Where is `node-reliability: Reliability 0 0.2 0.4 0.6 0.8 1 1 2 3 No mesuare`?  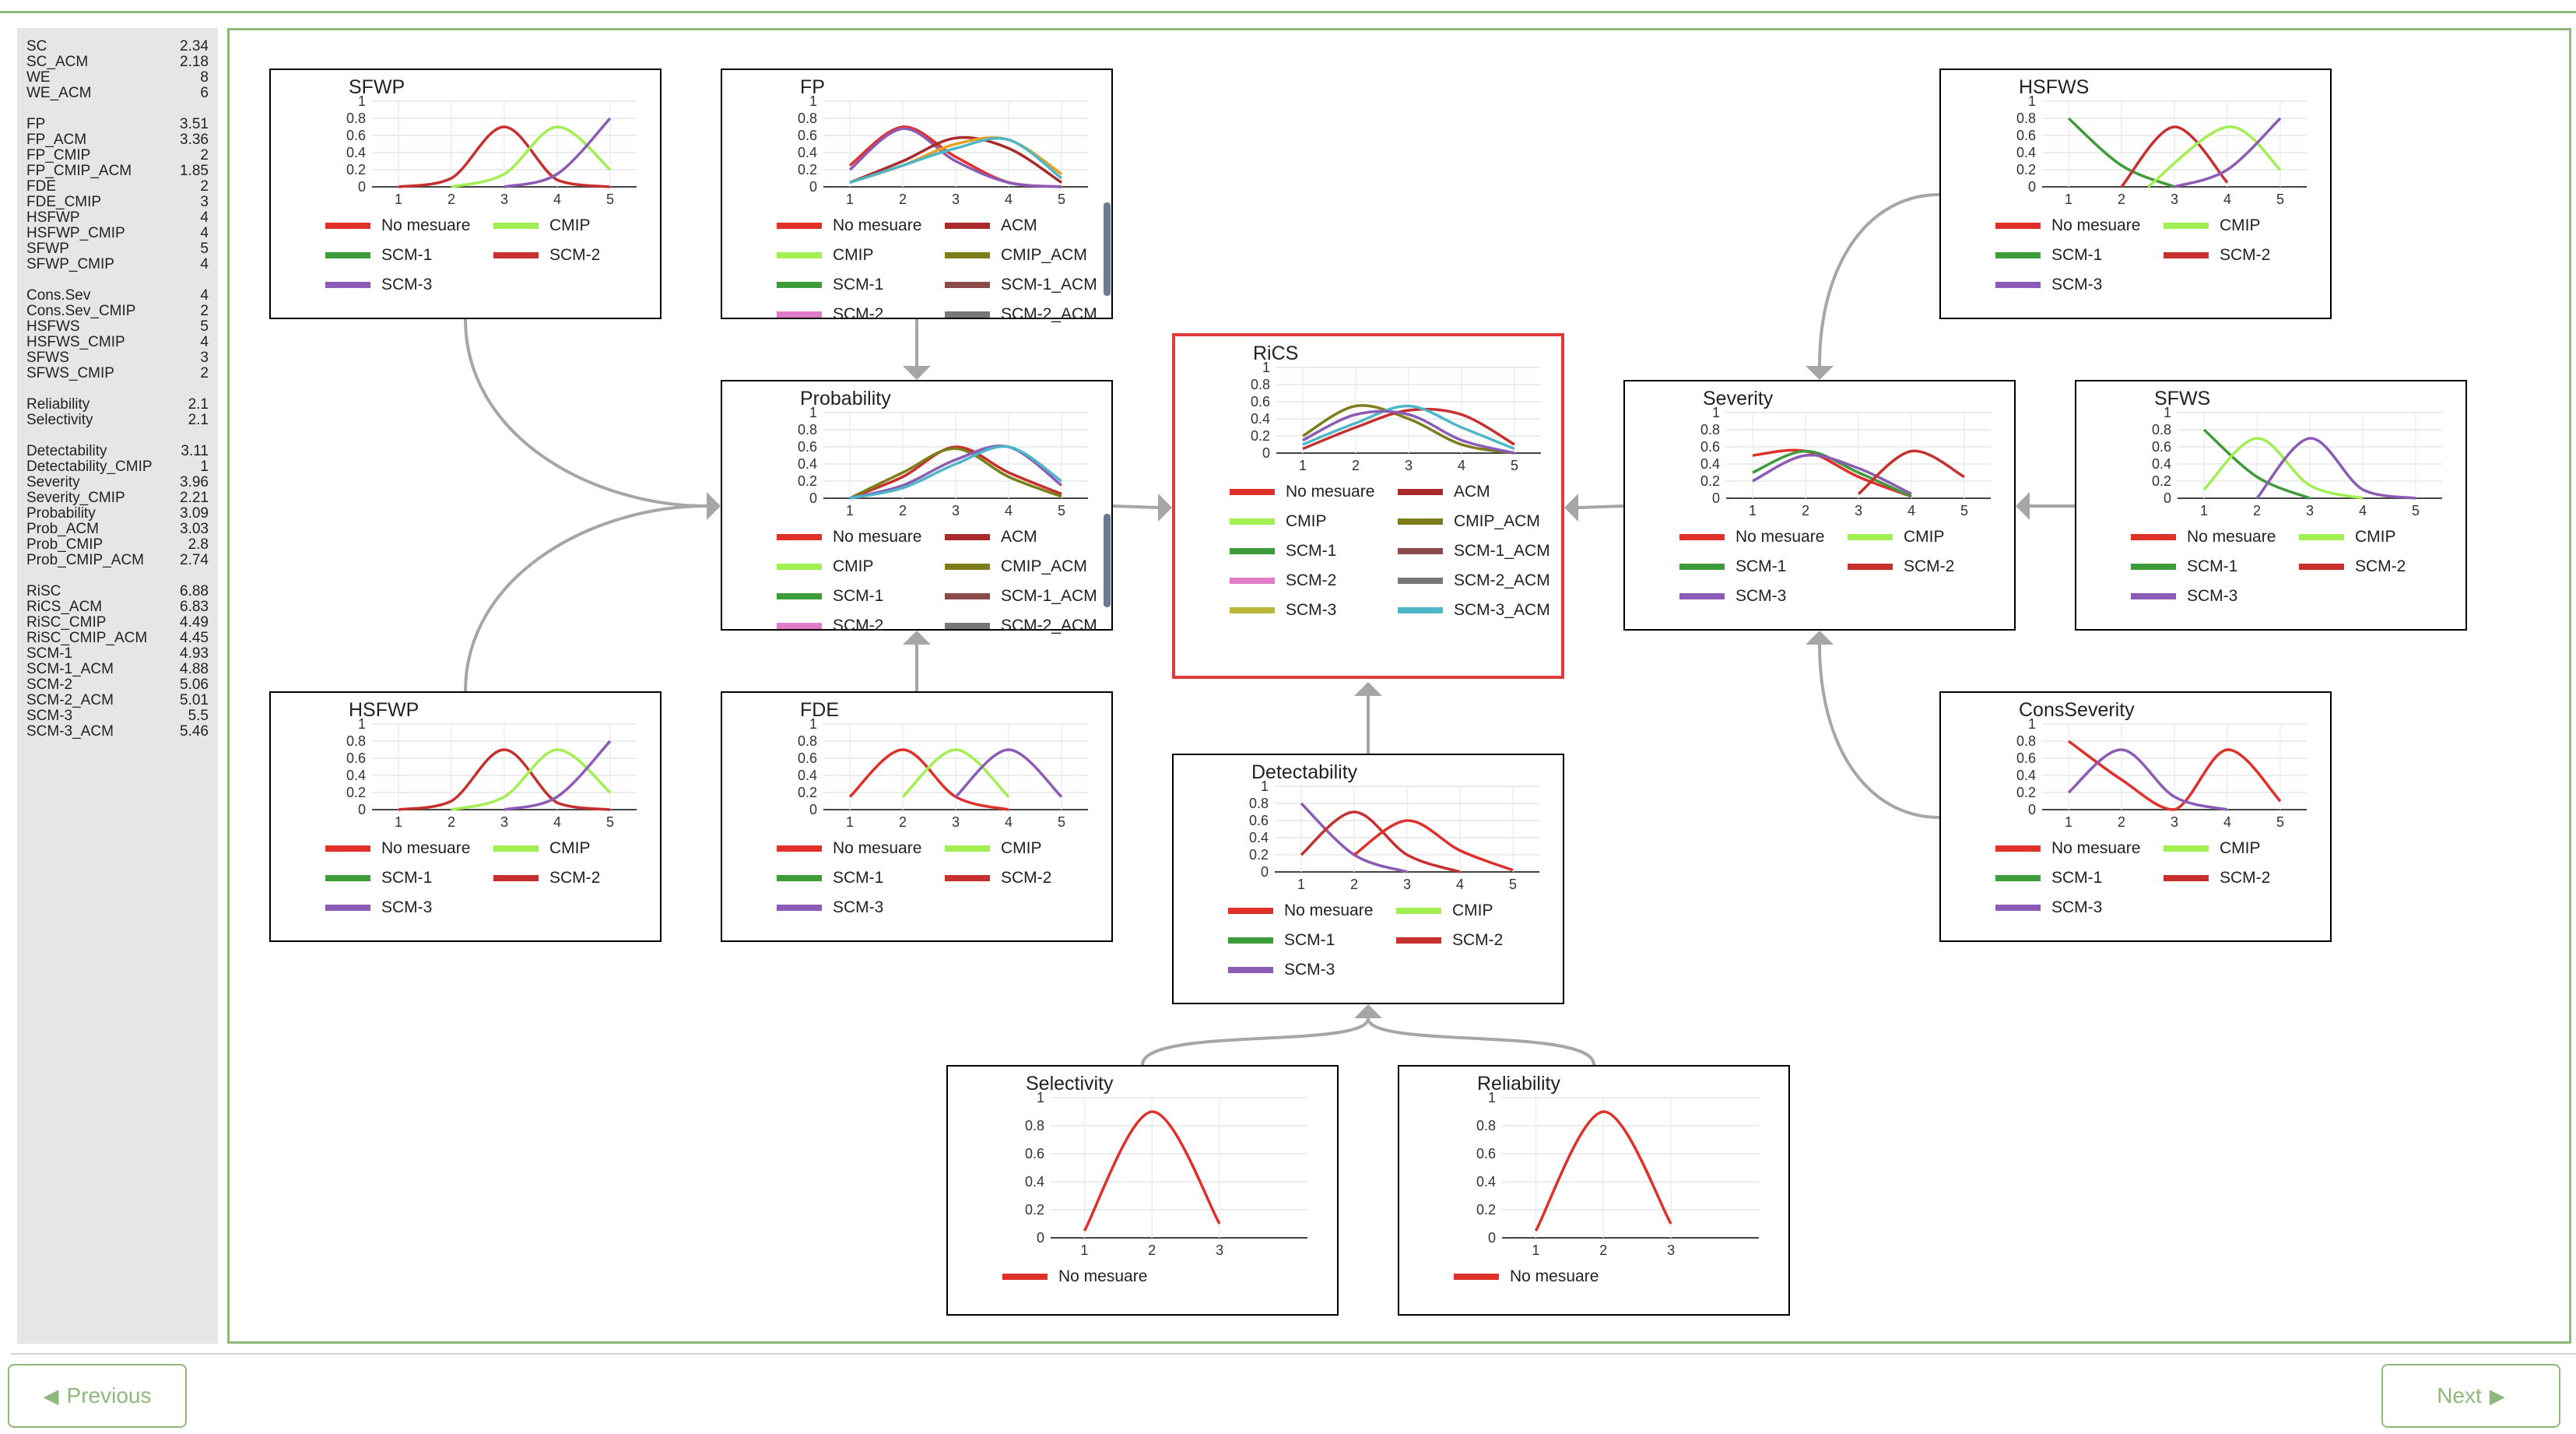
node-reliability: Reliability 0 0.2 0.4 0.6 0.8 1 1 2 3 No mesuare is located at coordinates (1594, 1190).